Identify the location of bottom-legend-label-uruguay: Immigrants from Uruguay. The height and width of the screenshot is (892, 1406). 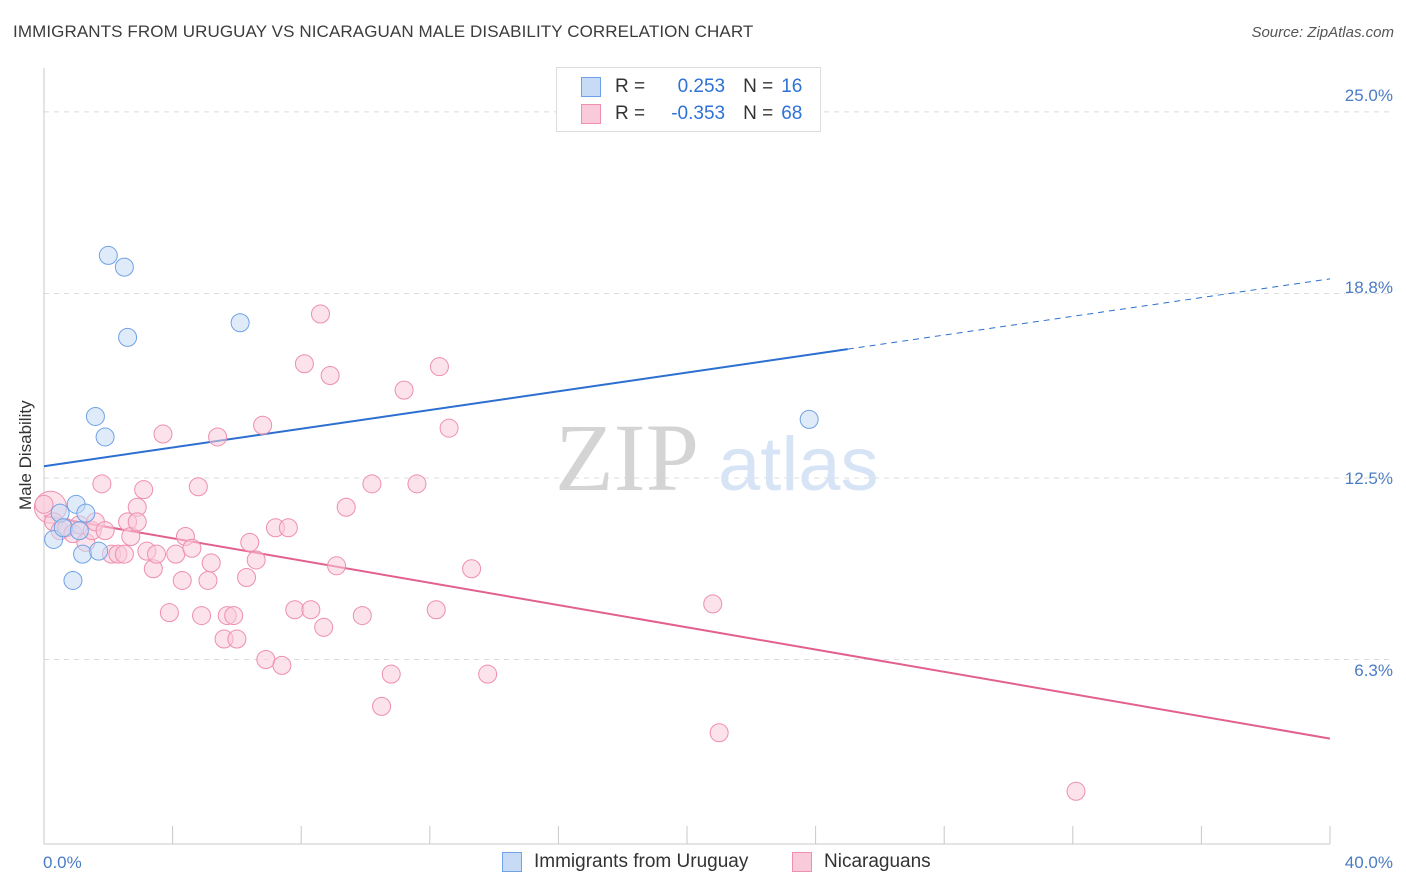
(641, 861).